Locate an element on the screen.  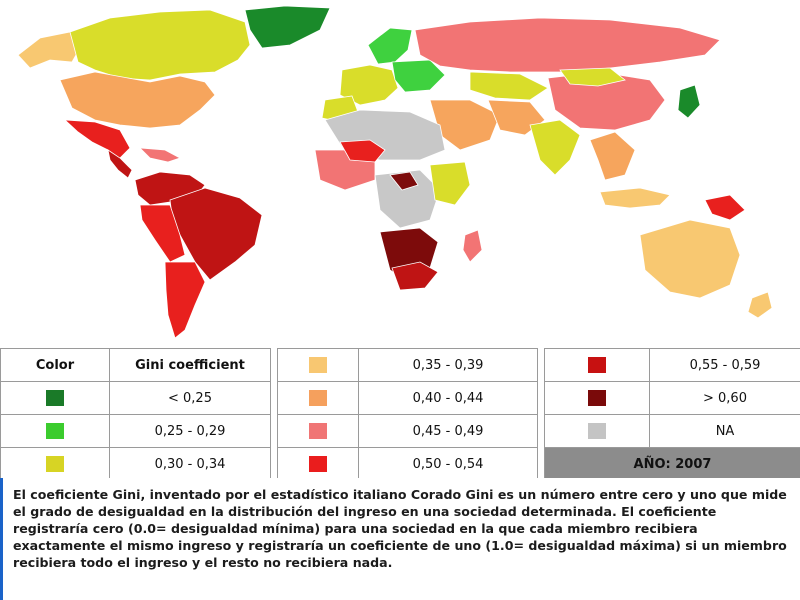
region-madagascar is located at coordinates (472, 246).